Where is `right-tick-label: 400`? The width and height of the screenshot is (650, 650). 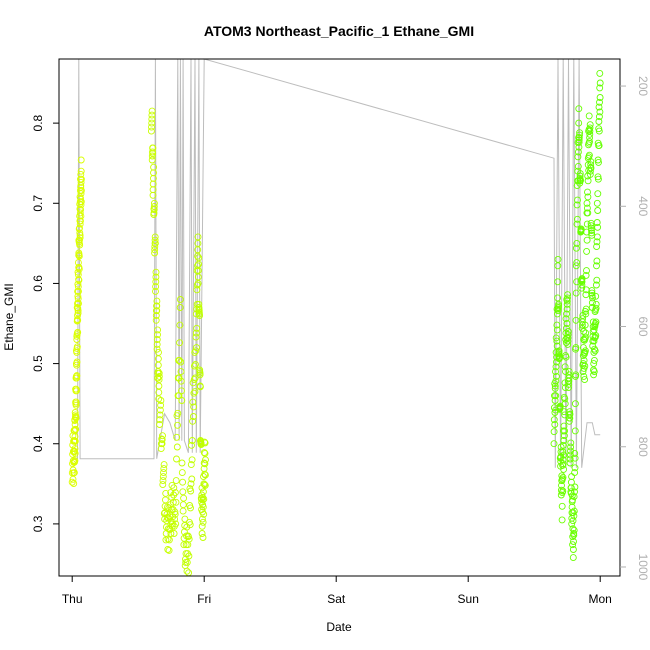 right-tick-label: 400 is located at coordinates (643, 206).